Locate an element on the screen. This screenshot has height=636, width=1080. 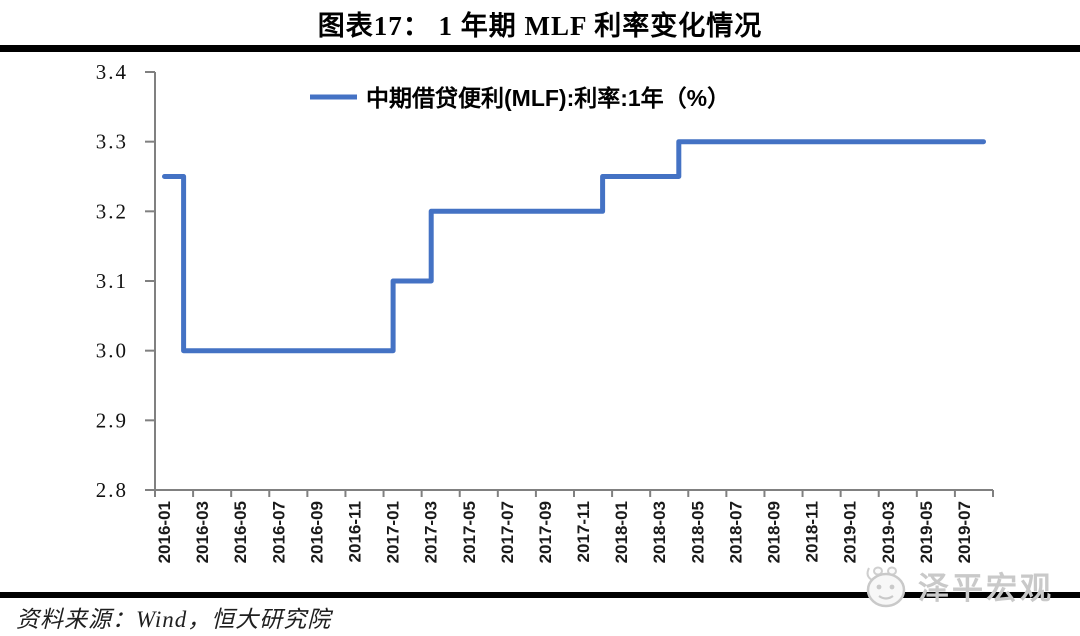
x-tick-label: 2019-01 is located at coordinates (850, 532).